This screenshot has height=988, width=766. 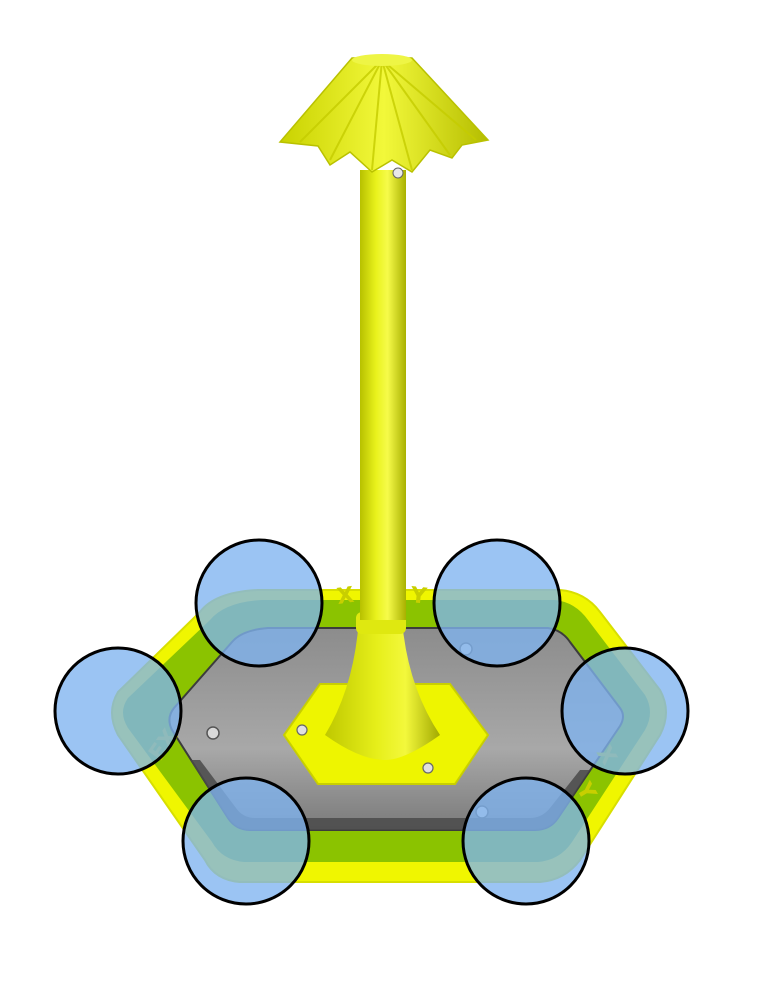 What do you see at coordinates (398, 173) in the screenshot?
I see `shaft-bolt` at bounding box center [398, 173].